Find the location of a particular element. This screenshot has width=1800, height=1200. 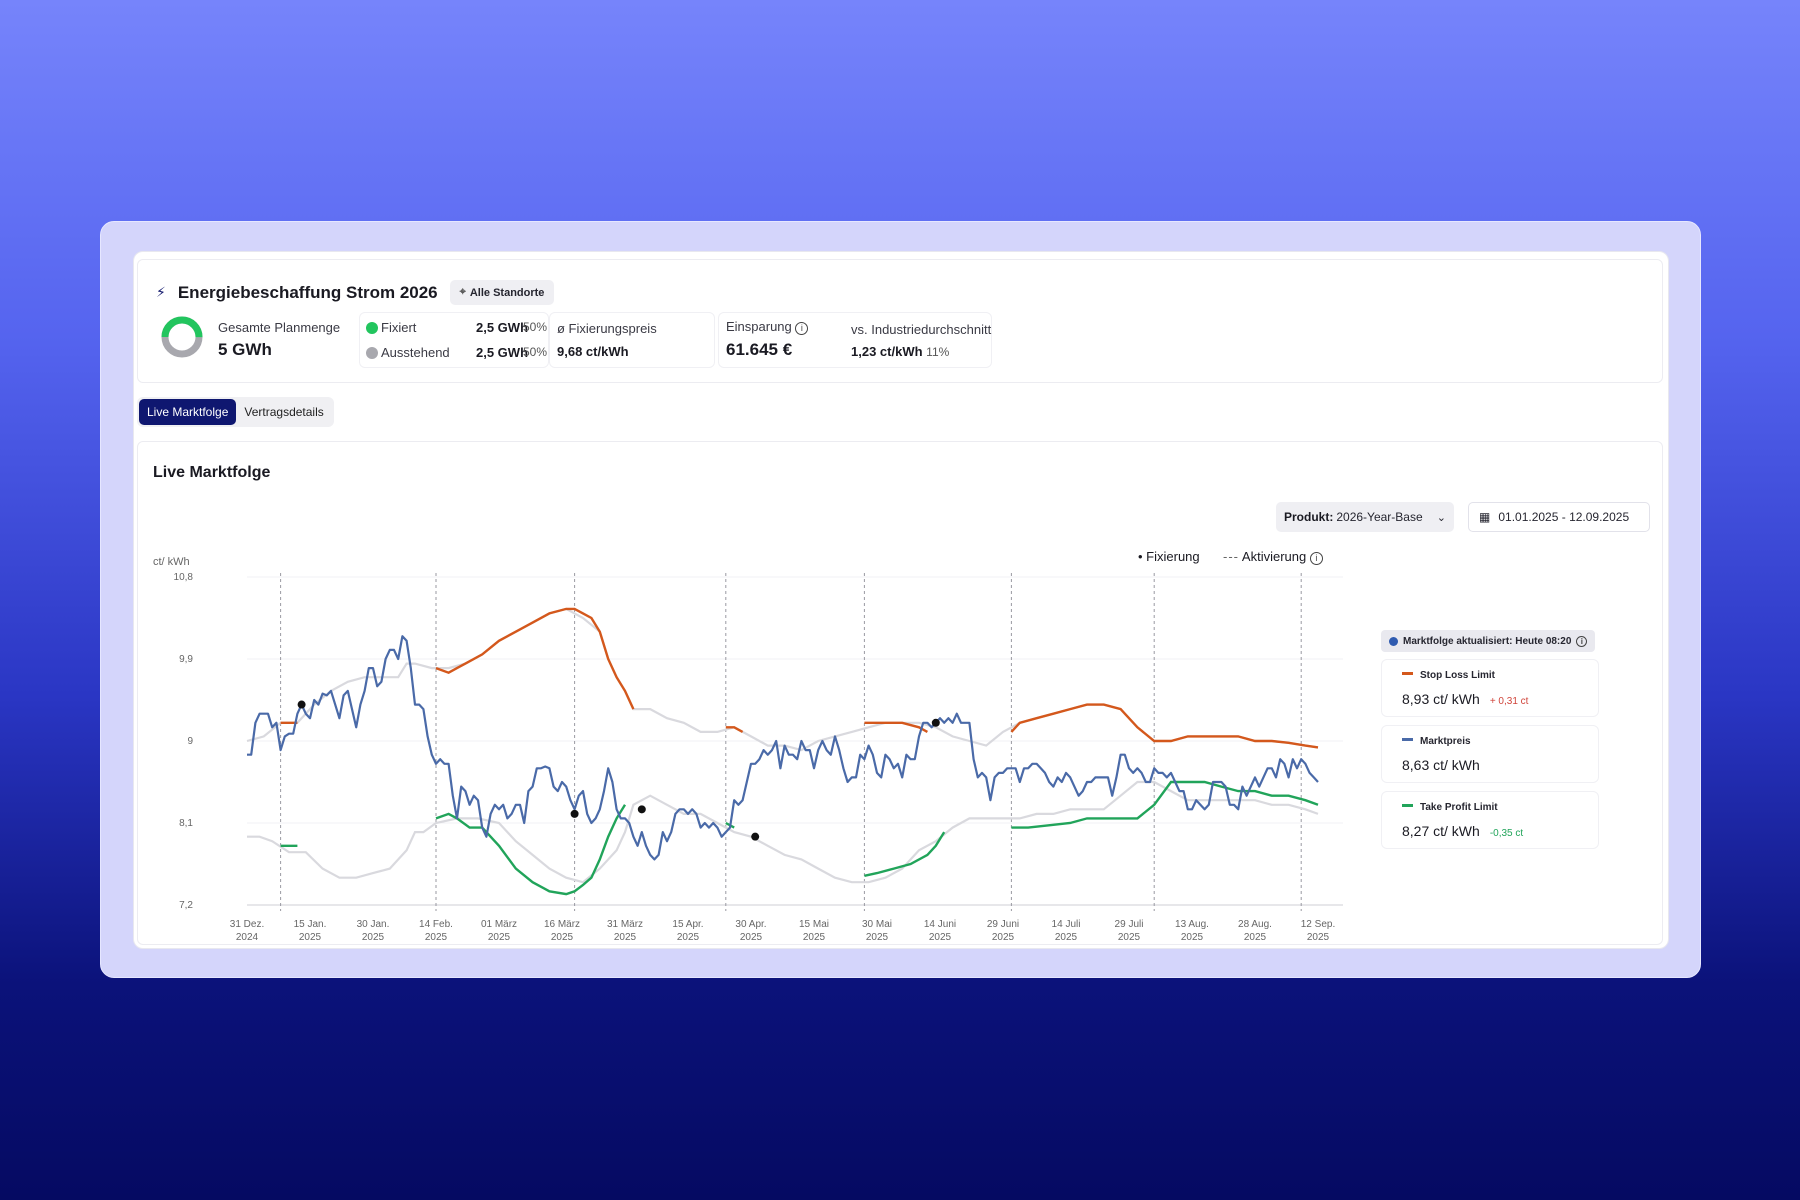

date-range-picker: ▦ 01.01.2025 - 12.09.2025 is located at coordinates (1559, 517).